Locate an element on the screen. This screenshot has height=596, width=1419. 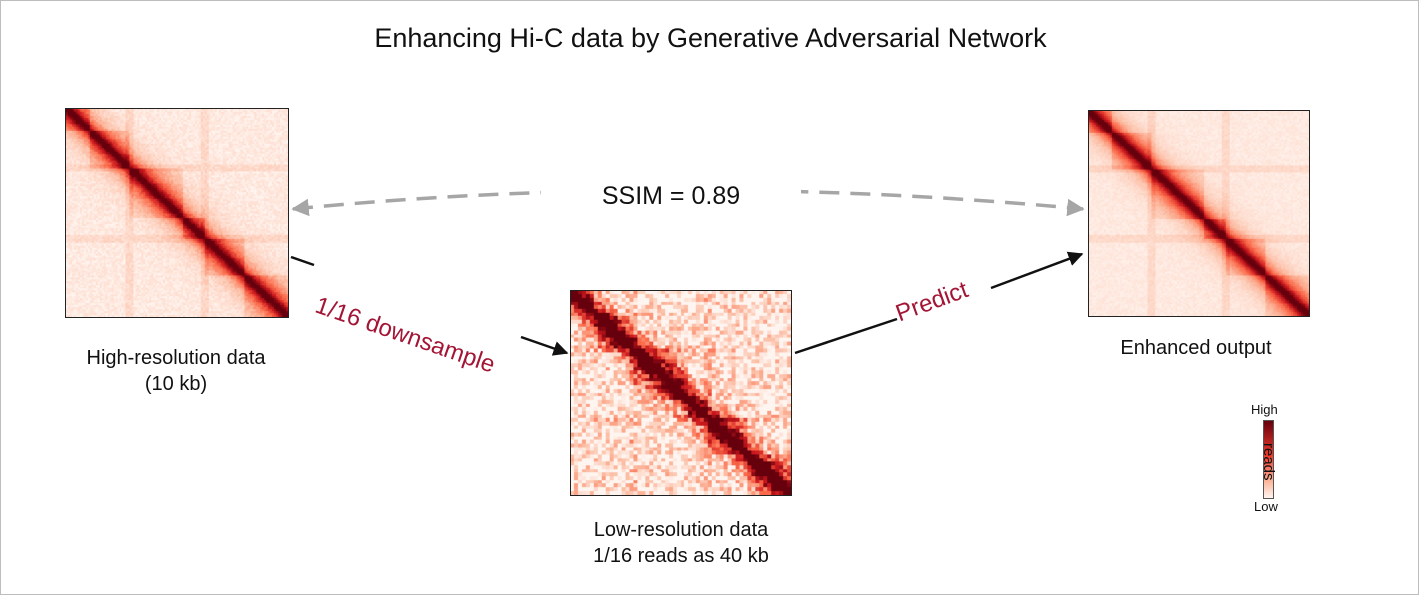
colorbar-low-label: Low is located at coordinates (1266, 506).